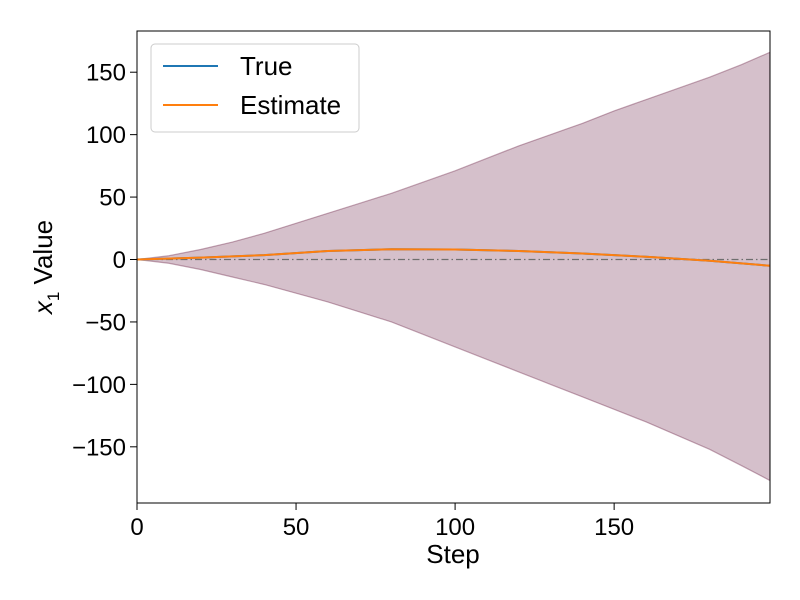 This screenshot has width=800, height=600. I want to click on series-line-estimate, so click(453, 257).